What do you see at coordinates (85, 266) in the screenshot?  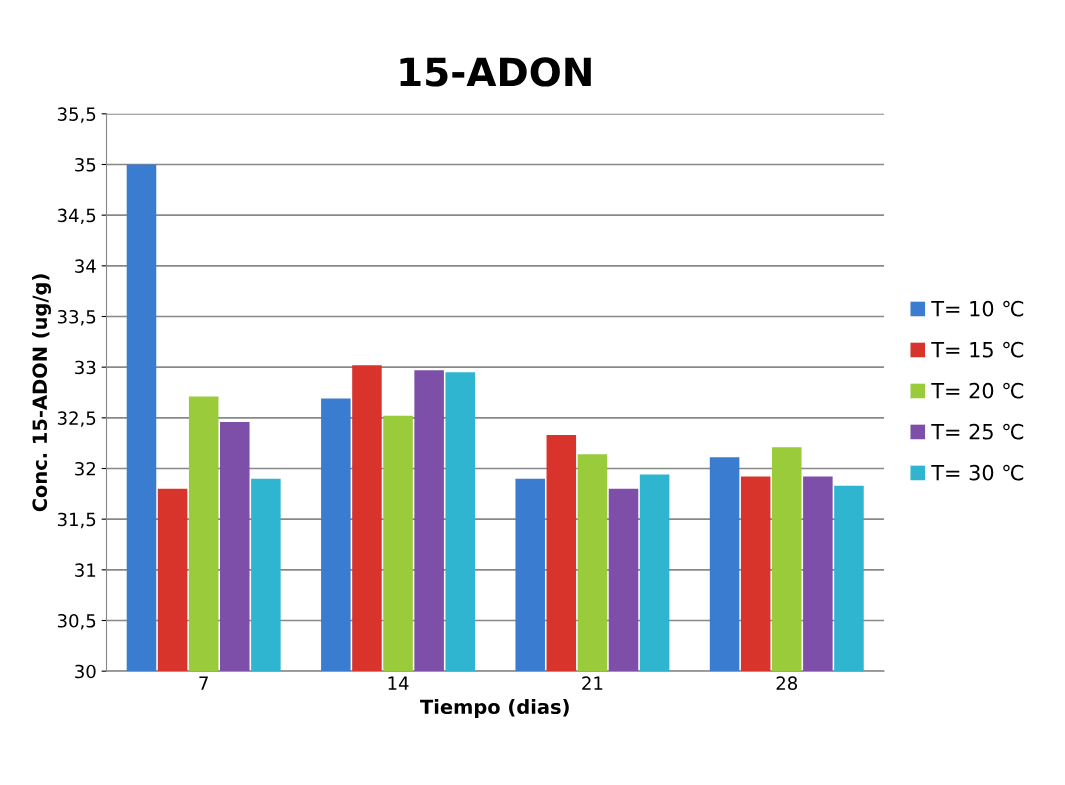 I see `y-tick-label: 34` at bounding box center [85, 266].